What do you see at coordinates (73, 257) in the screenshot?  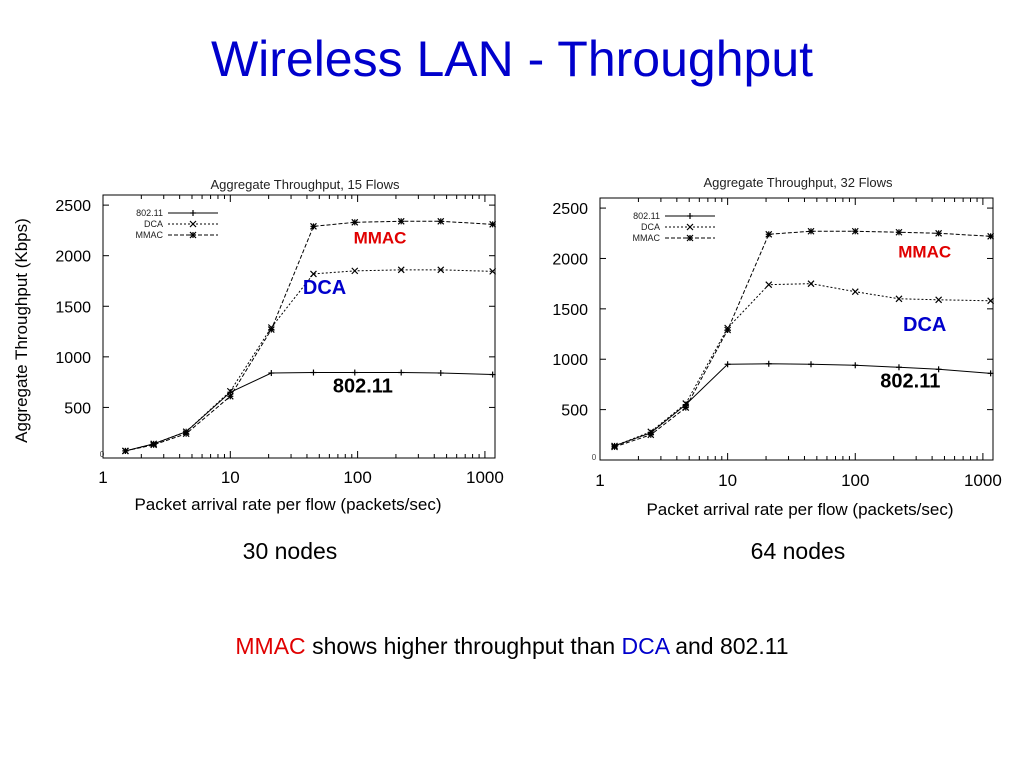 I see `y-tick-label: 2000` at bounding box center [73, 257].